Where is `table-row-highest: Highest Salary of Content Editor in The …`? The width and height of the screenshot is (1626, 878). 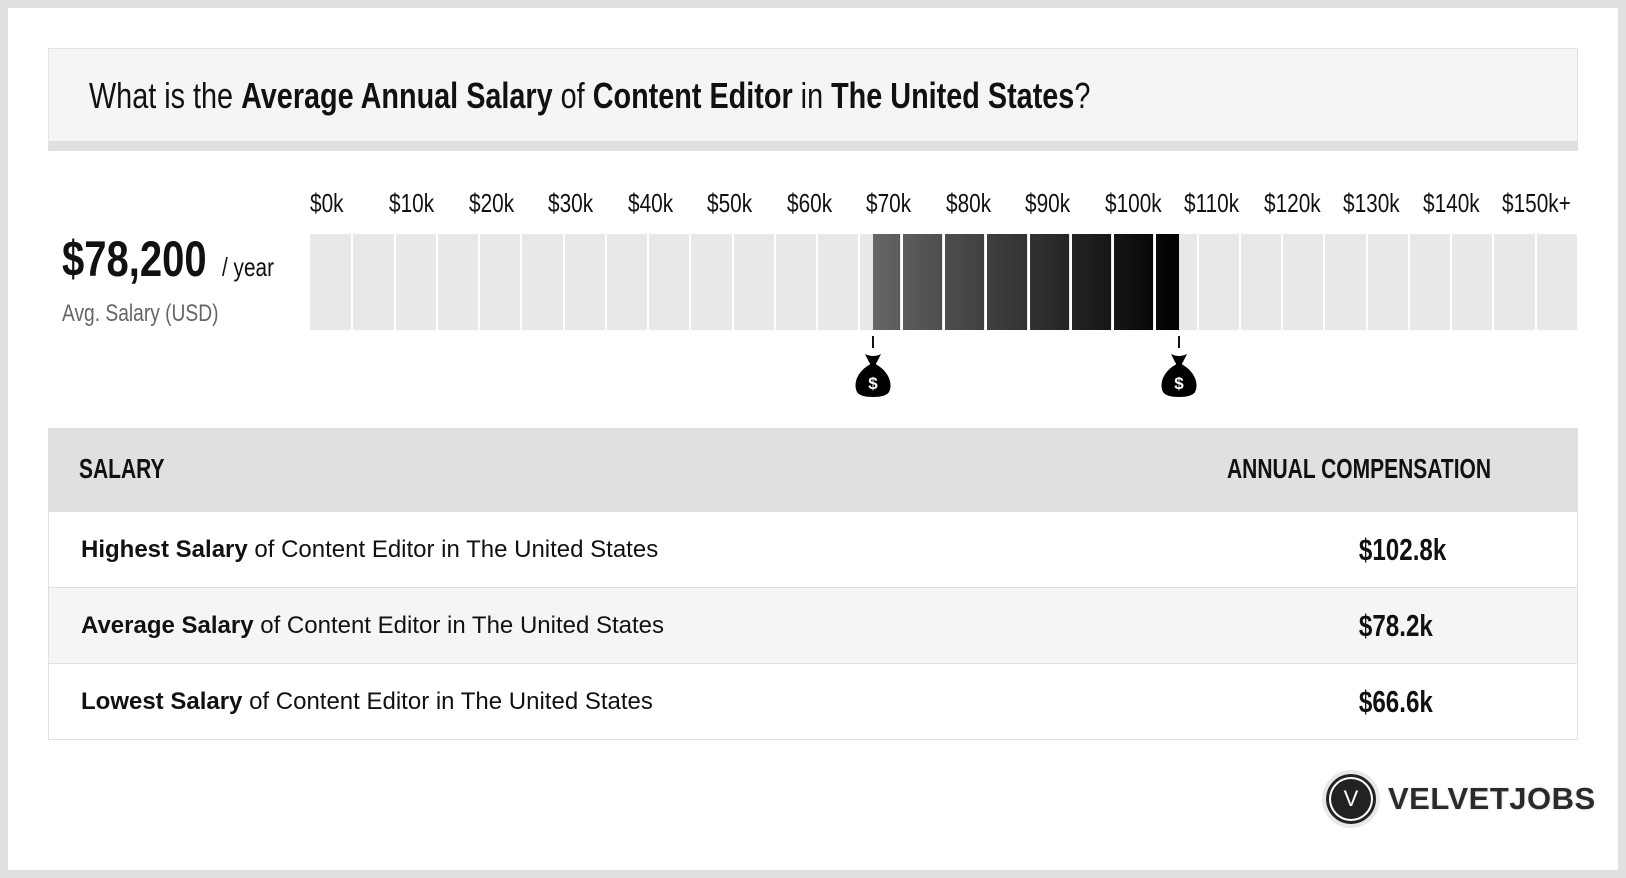
table-row-highest: Highest Salary of Content Editor in The … is located at coordinates (813, 549).